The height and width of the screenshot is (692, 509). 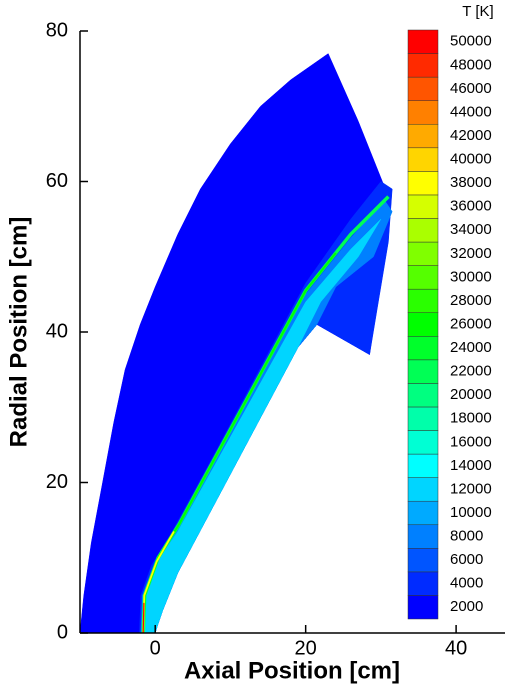 What do you see at coordinates (471, 206) in the screenshot?
I see `colorbar-label: 36000` at bounding box center [471, 206].